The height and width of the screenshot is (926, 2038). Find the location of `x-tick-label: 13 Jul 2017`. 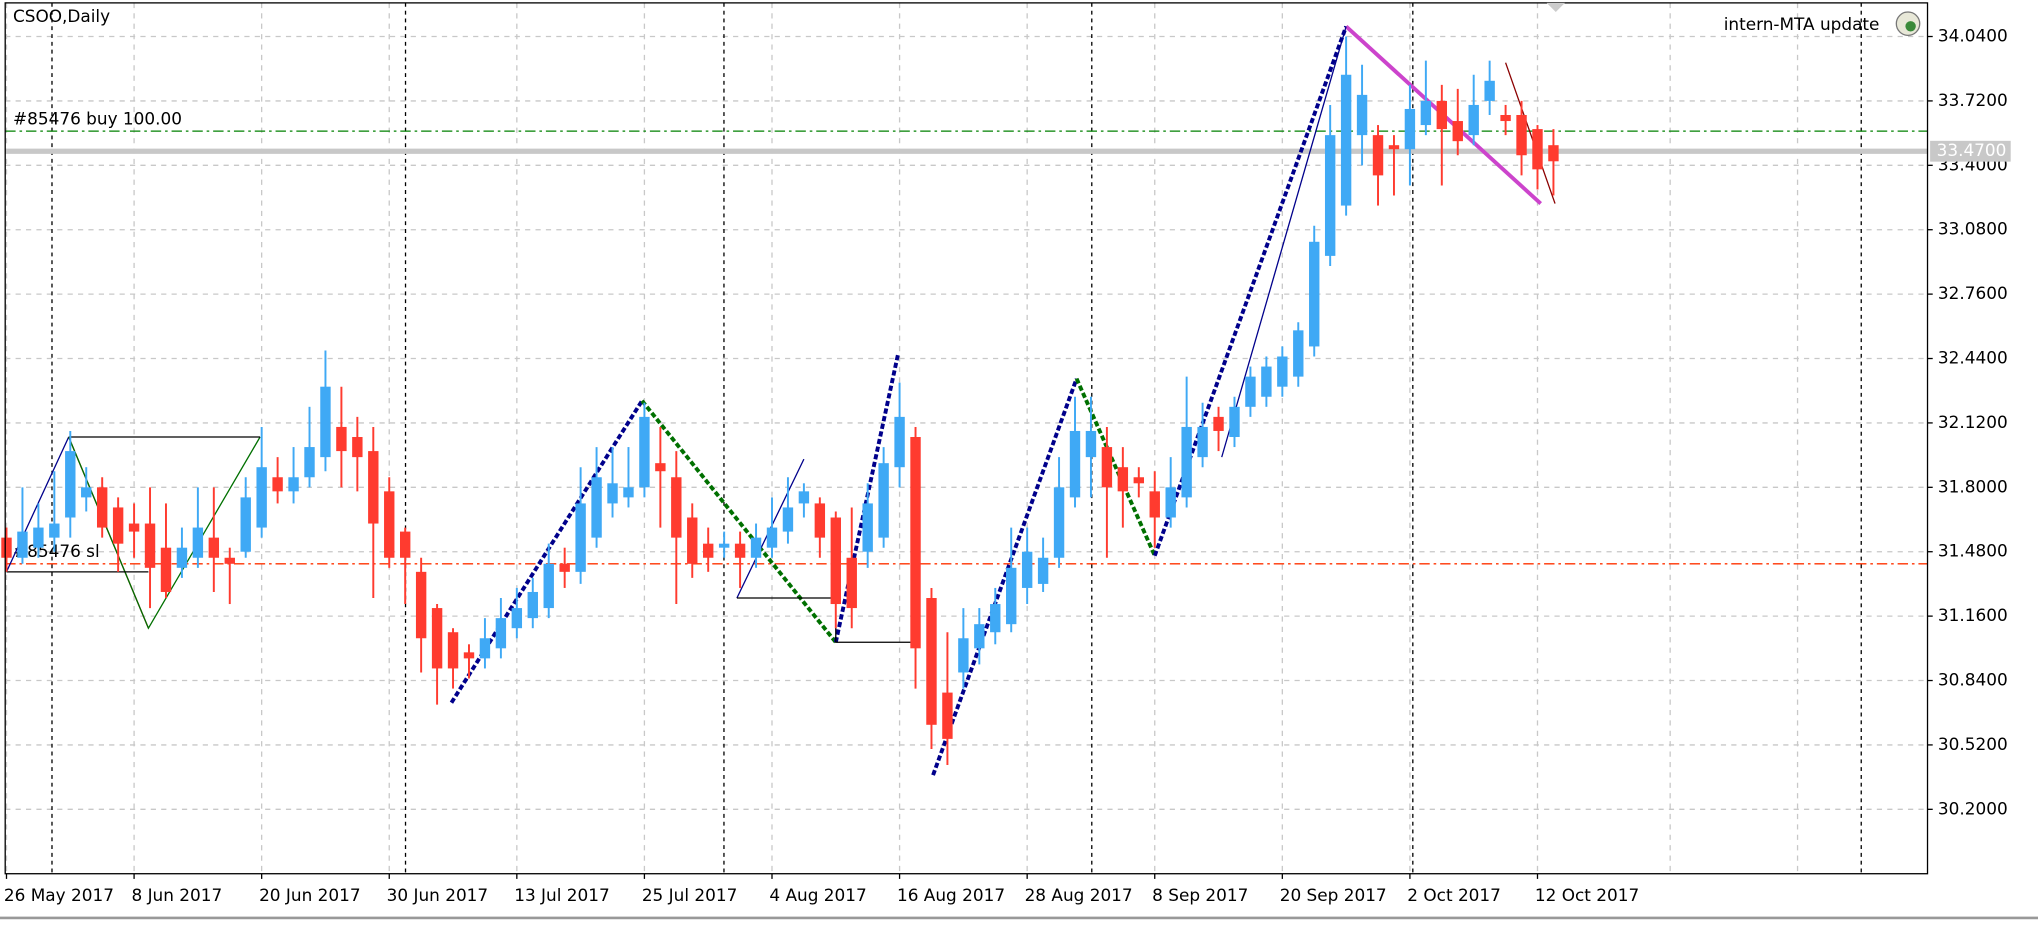

x-tick-label: 13 Jul 2017 is located at coordinates (562, 895).